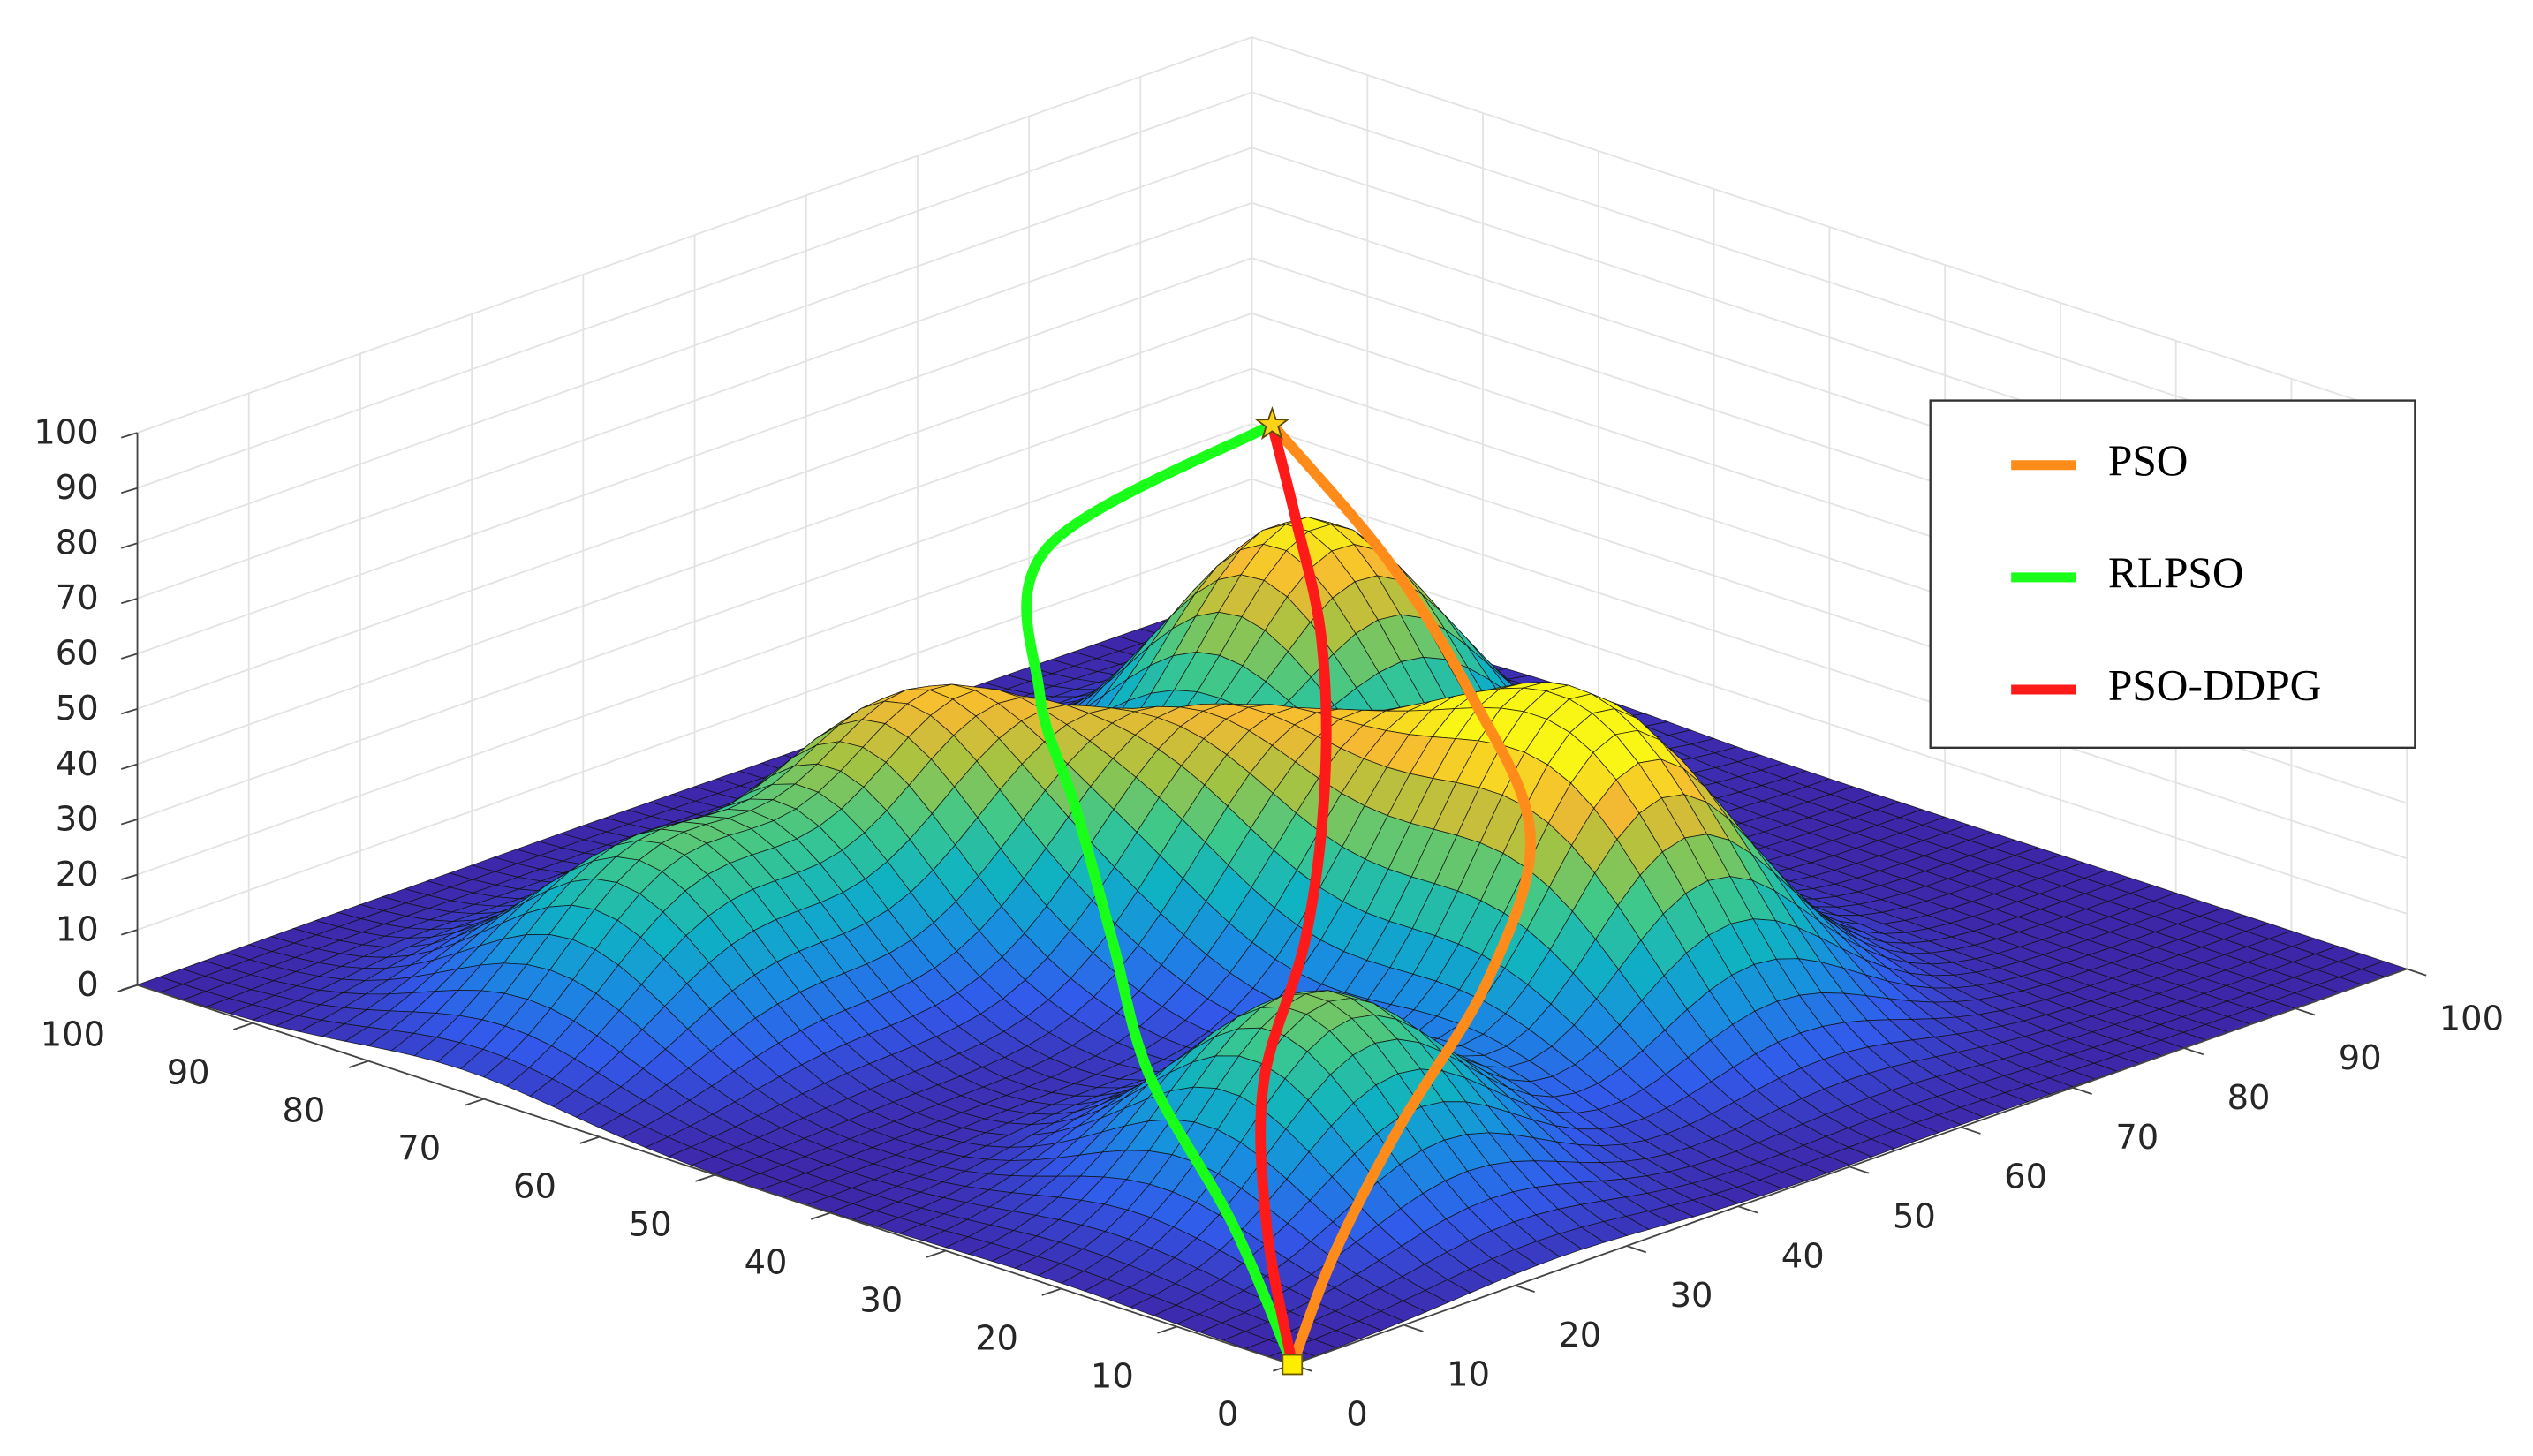  I want to click on legend-label: PSO, so click(2148, 460).